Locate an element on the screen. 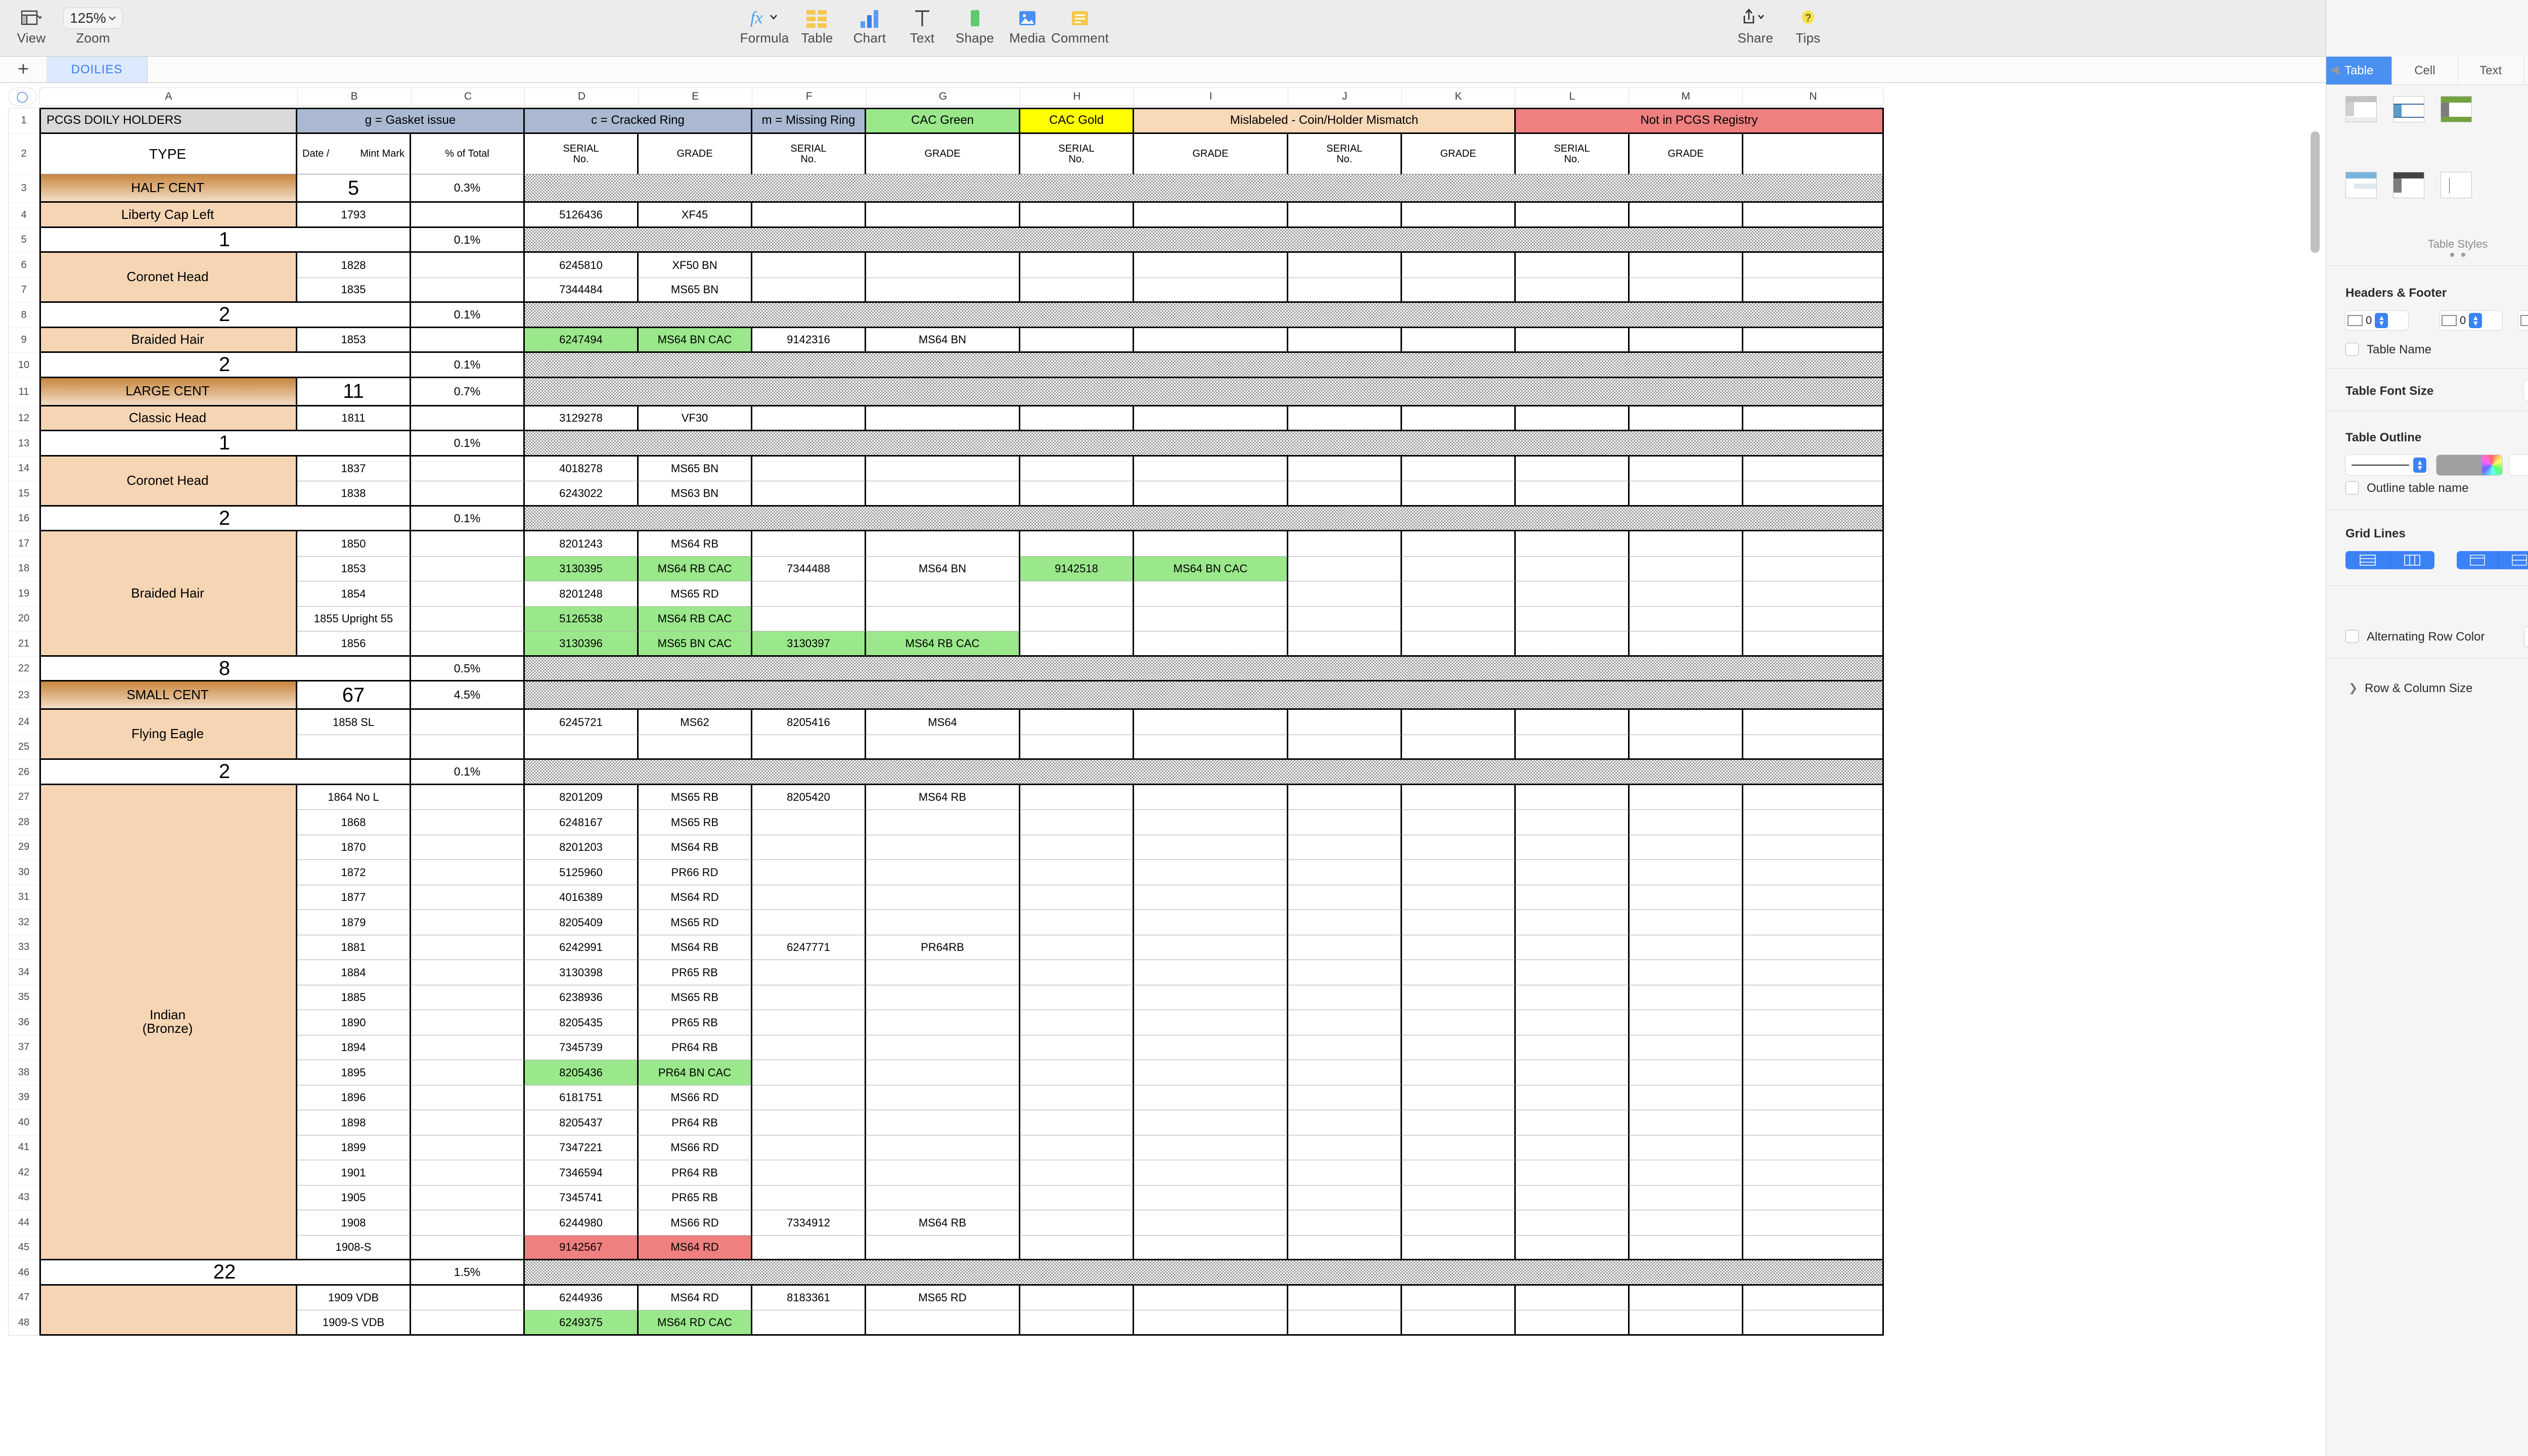 The width and height of the screenshot is (2528, 1456). font-size-smaller-button: A is located at coordinates (2526, 390).